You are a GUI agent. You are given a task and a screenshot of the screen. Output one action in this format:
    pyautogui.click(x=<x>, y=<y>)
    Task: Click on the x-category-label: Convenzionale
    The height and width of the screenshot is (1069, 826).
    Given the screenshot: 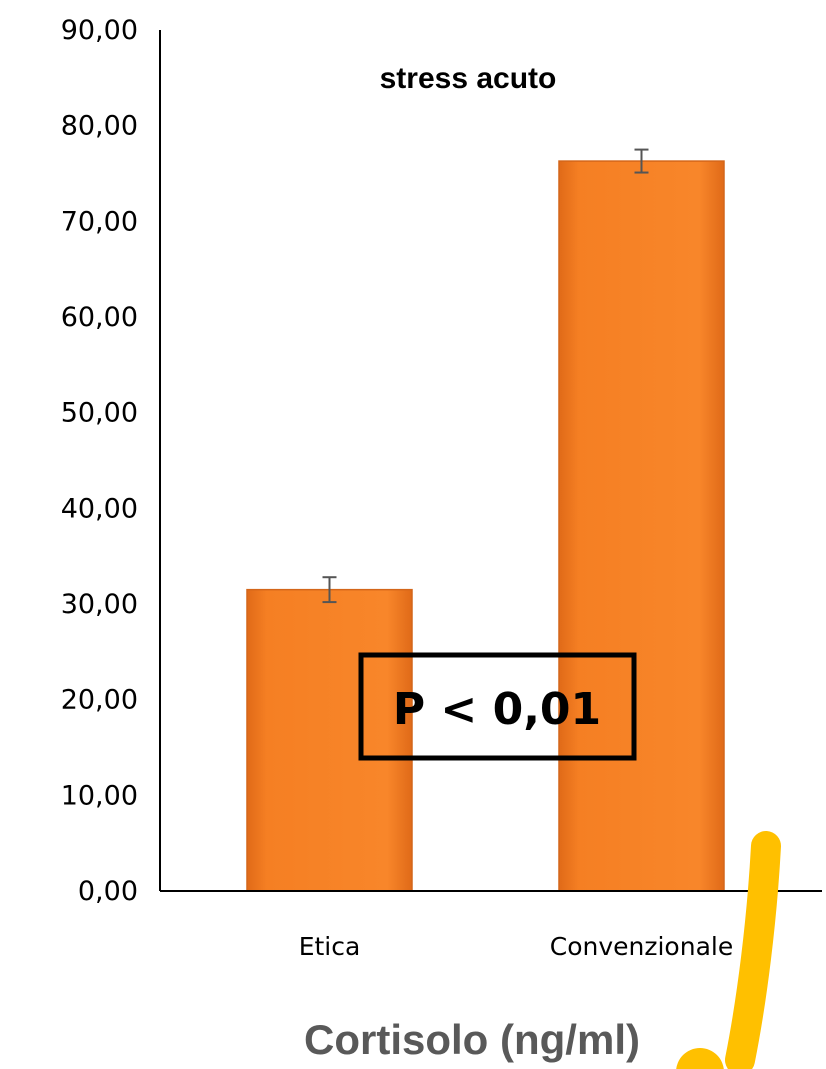 What is the action you would take?
    pyautogui.click(x=641, y=946)
    